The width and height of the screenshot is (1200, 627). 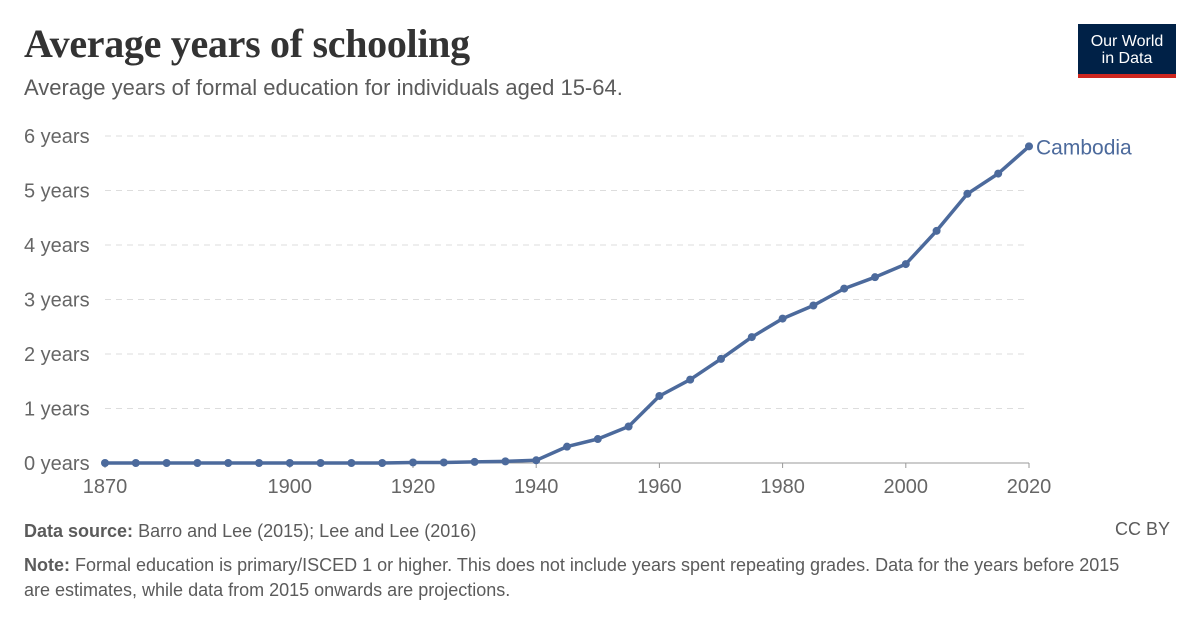 I want to click on source-label: Data source:, so click(x=79, y=531).